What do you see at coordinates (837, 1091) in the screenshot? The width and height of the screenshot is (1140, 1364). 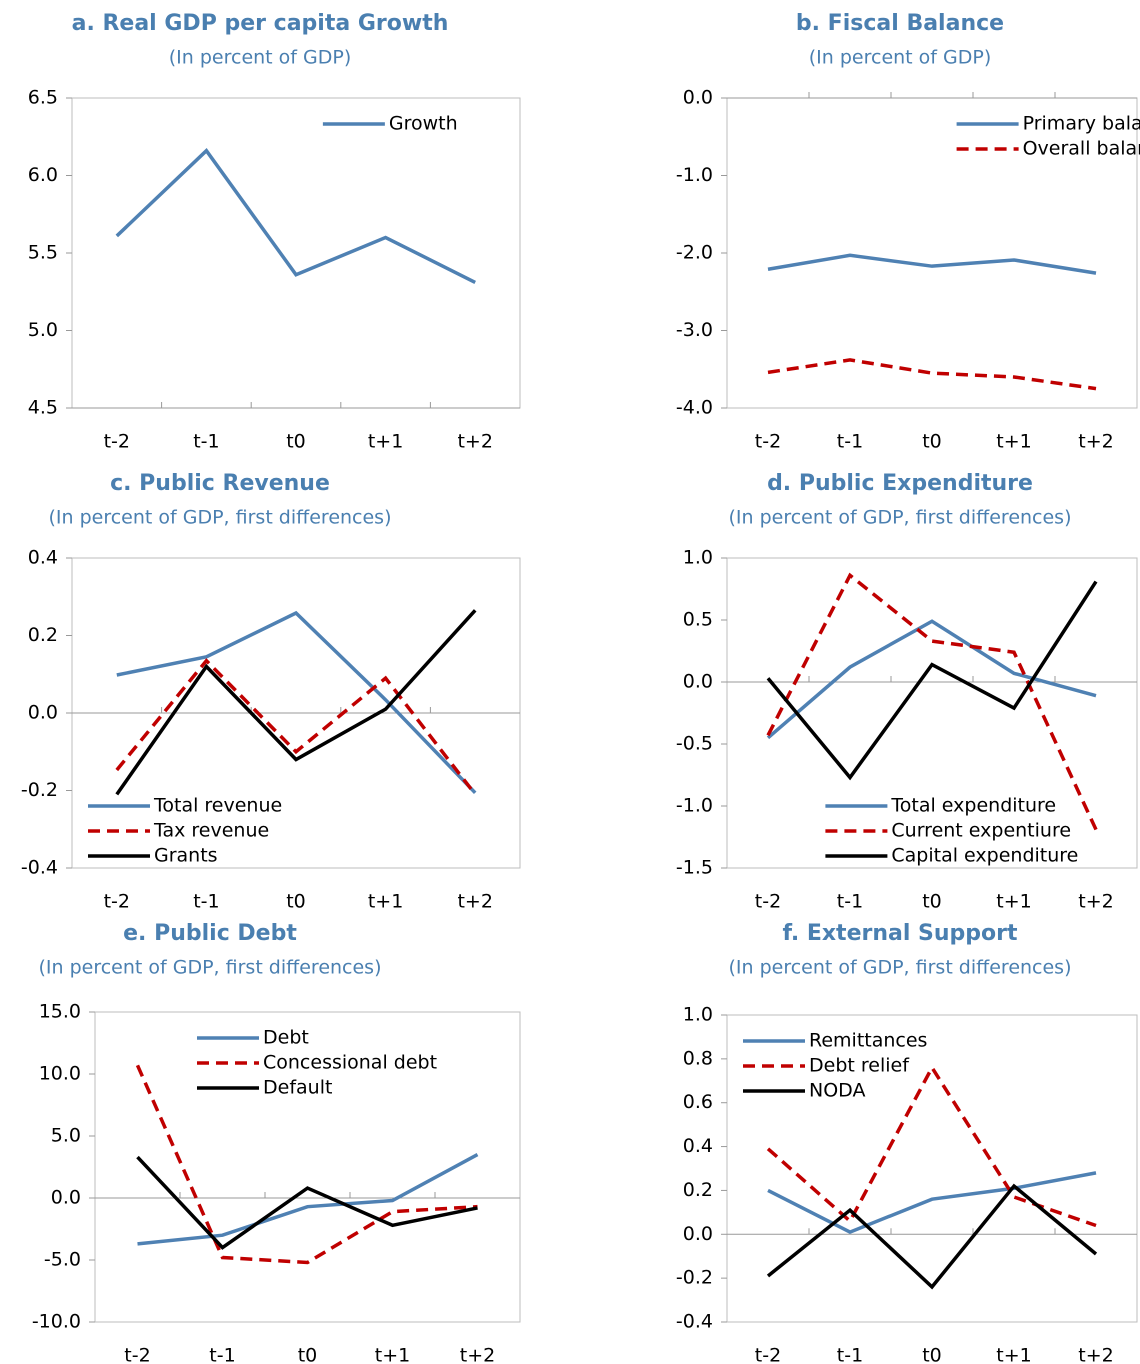 I see `legend-label: NODA` at bounding box center [837, 1091].